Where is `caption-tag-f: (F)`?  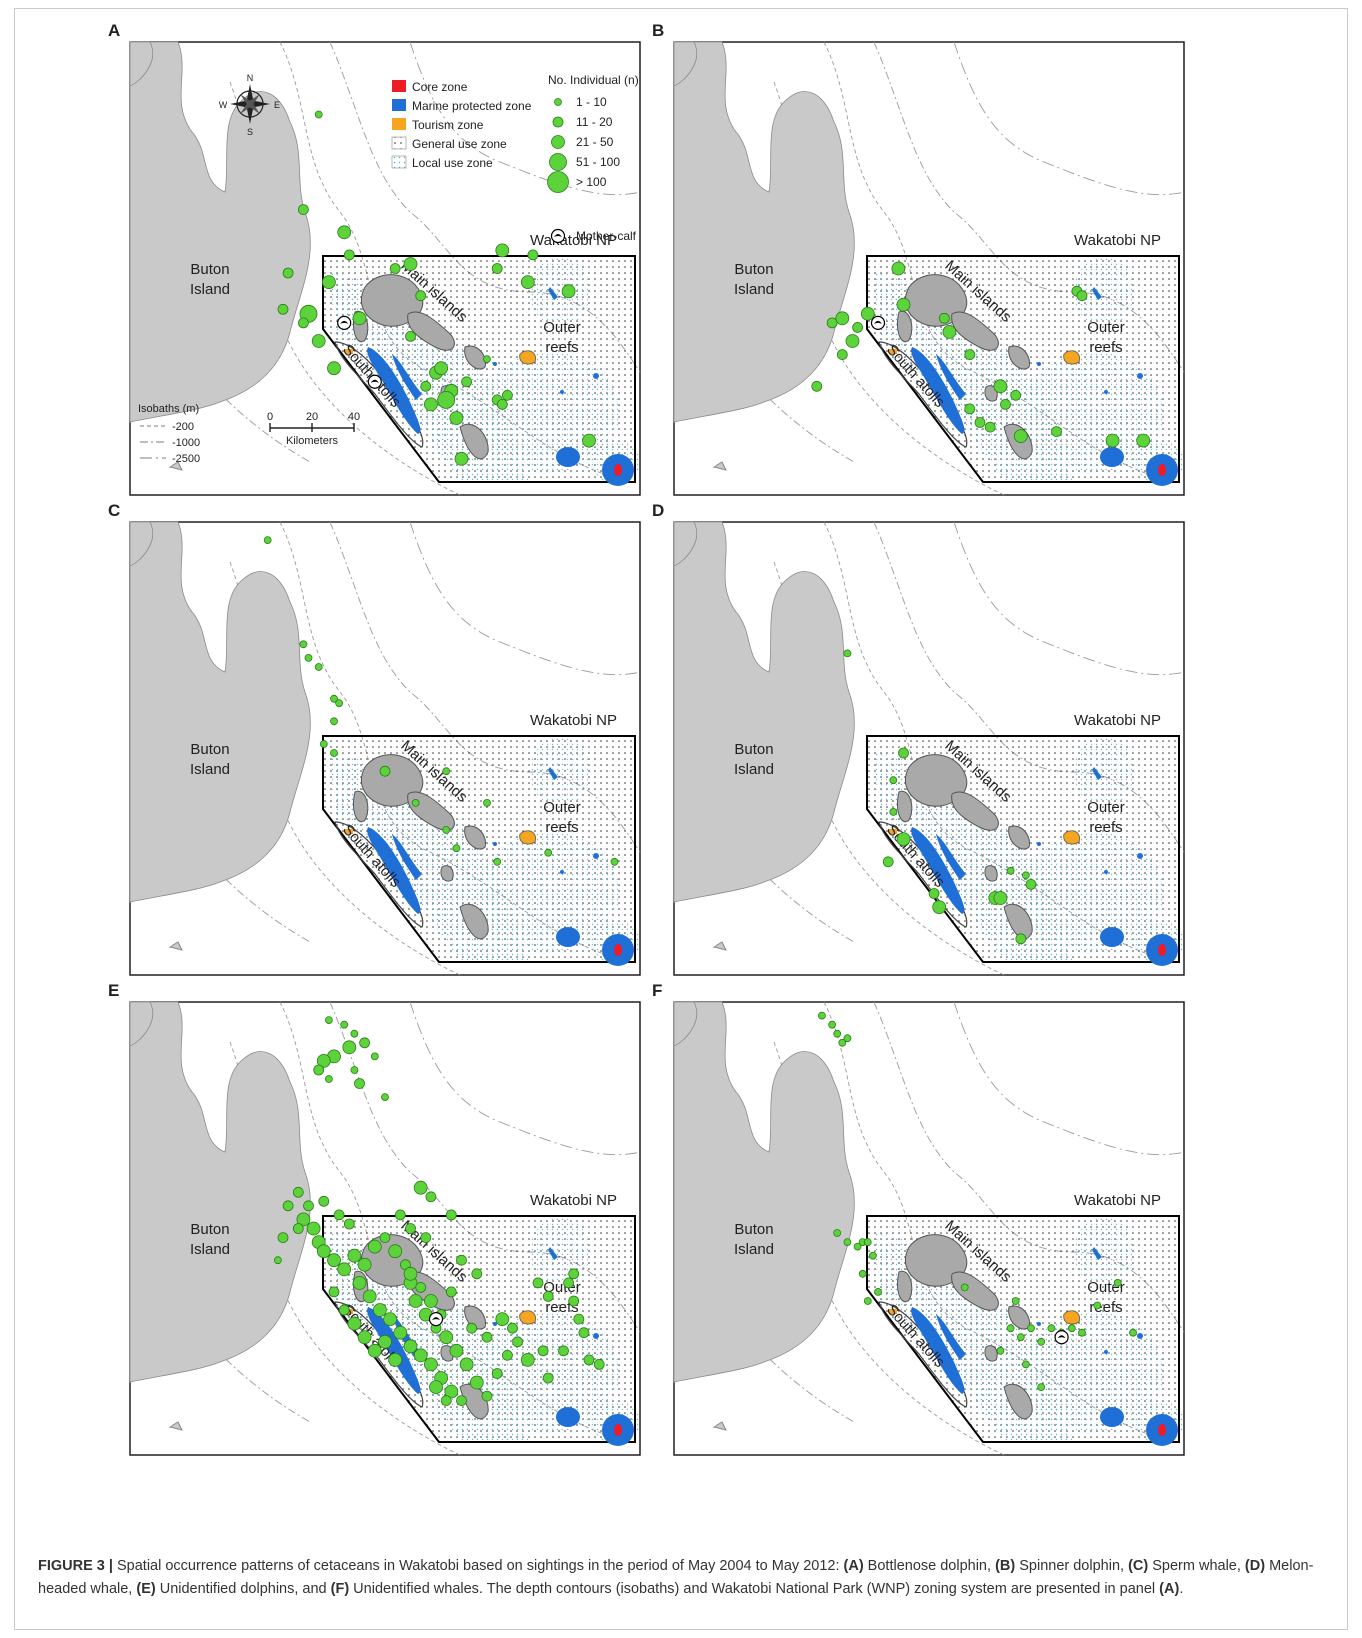 caption-tag-f: (F) is located at coordinates (340, 1589).